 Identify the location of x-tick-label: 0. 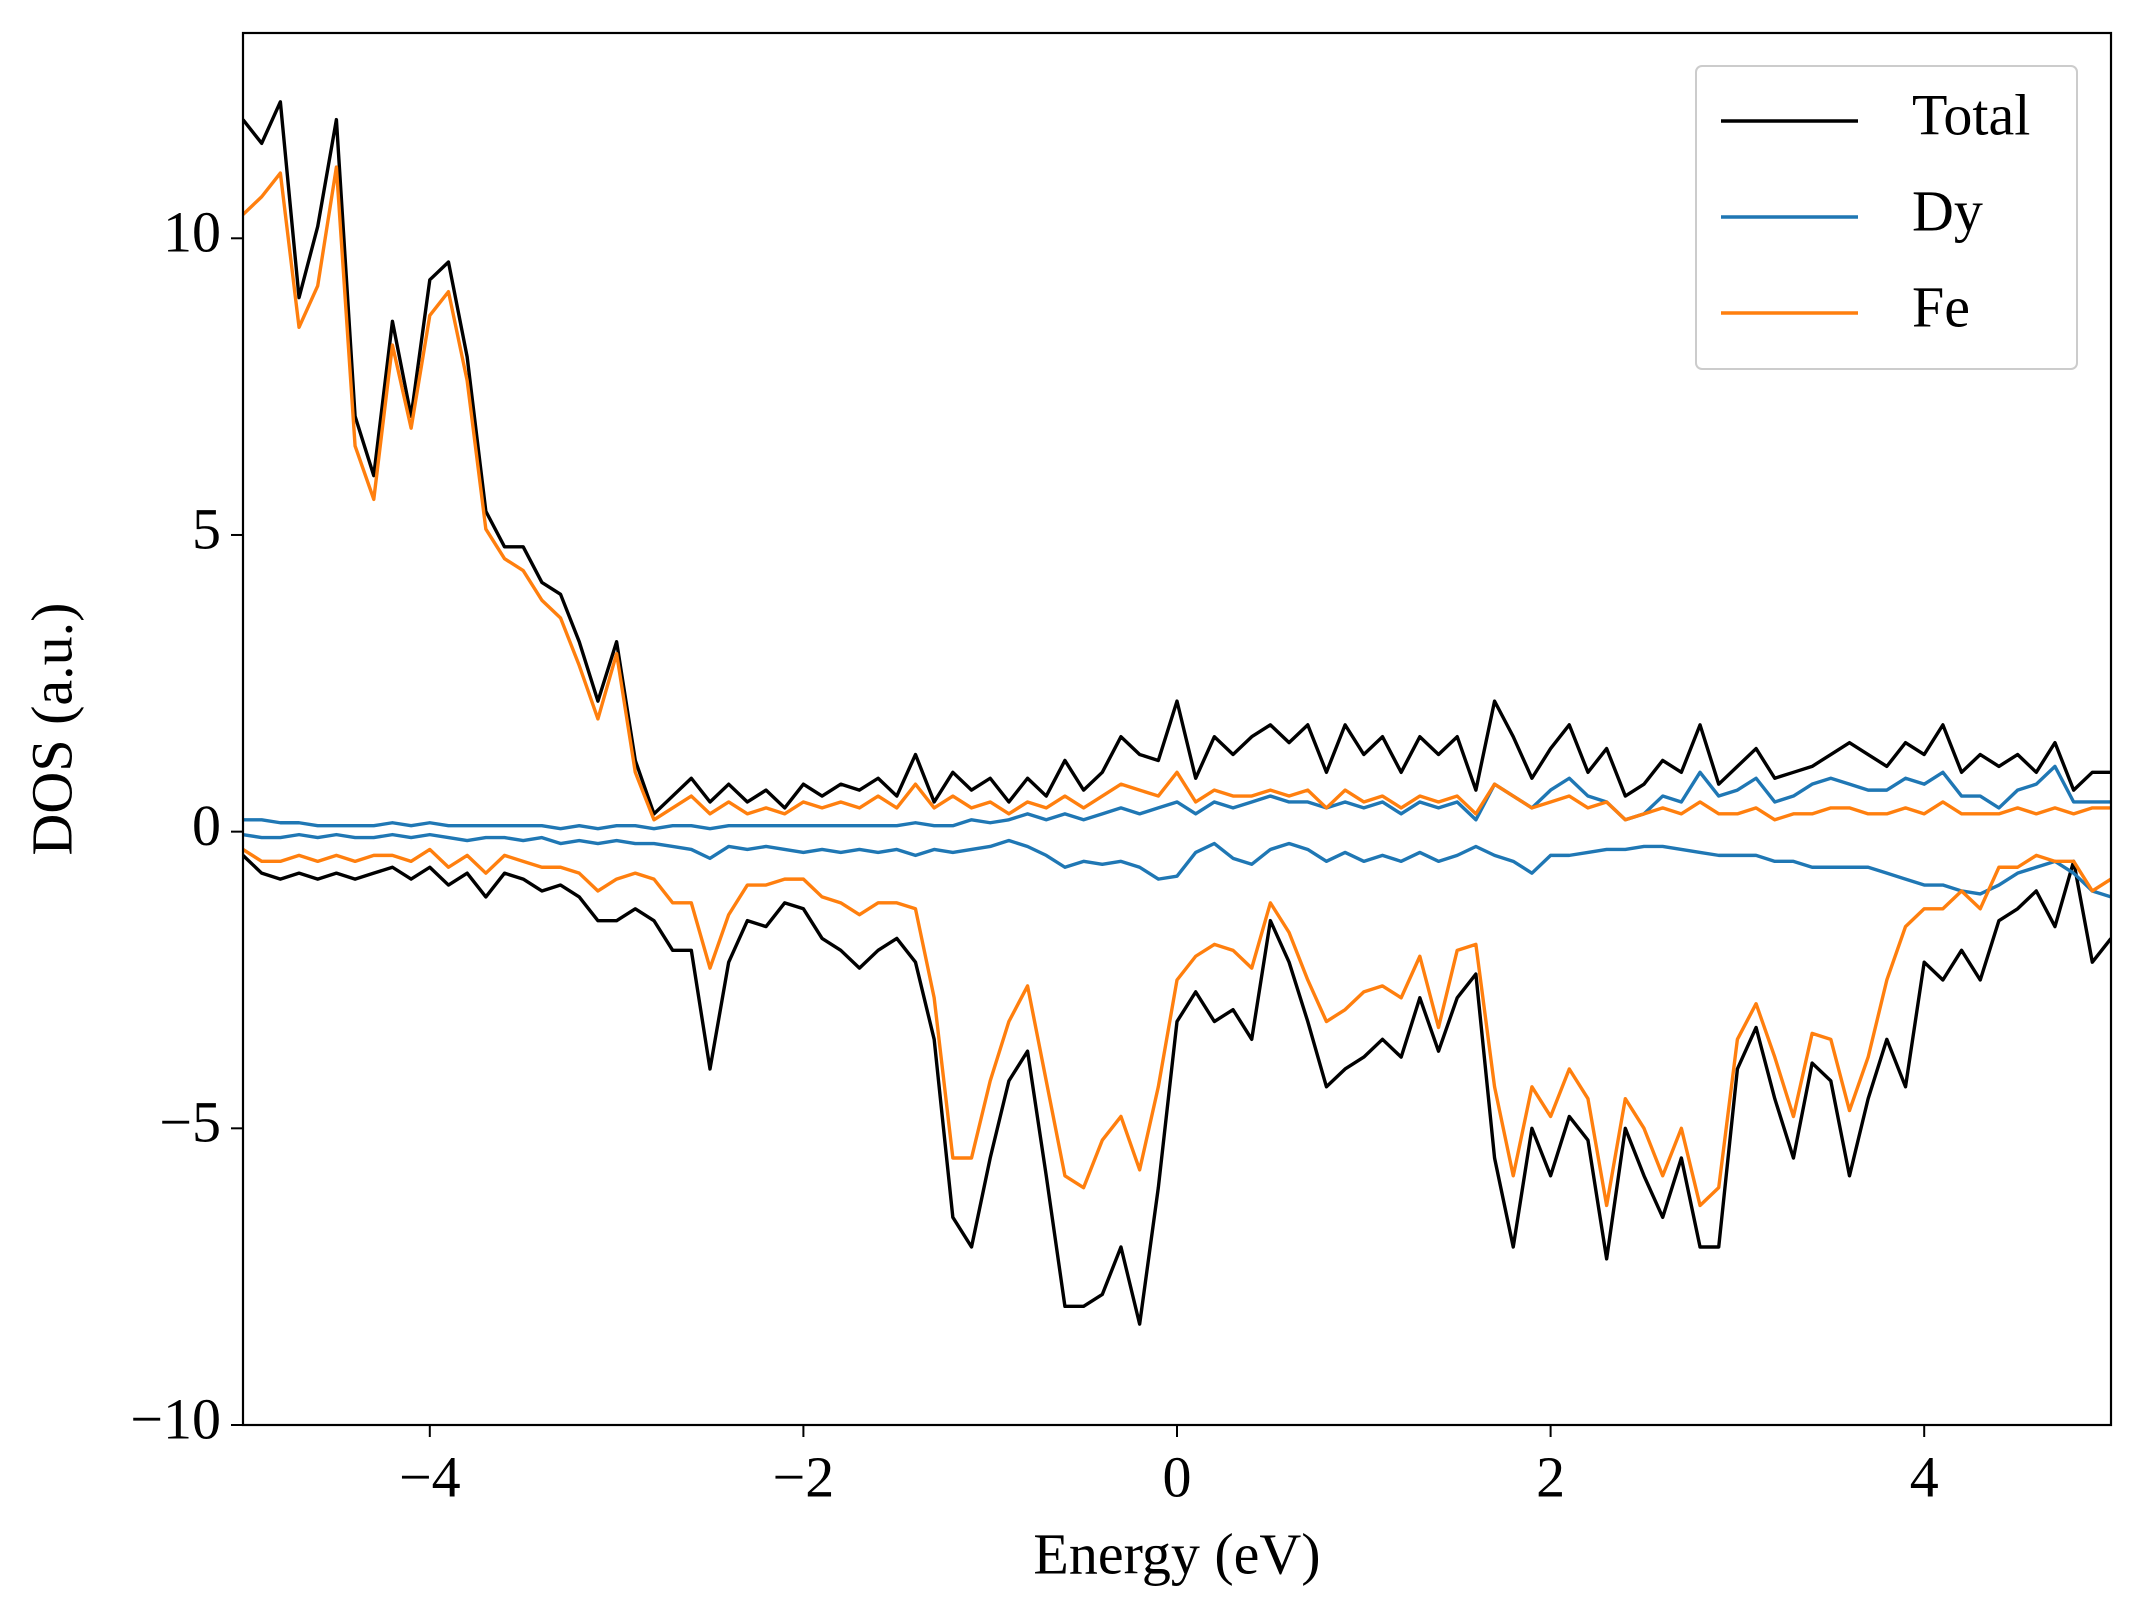
(1177, 1476).